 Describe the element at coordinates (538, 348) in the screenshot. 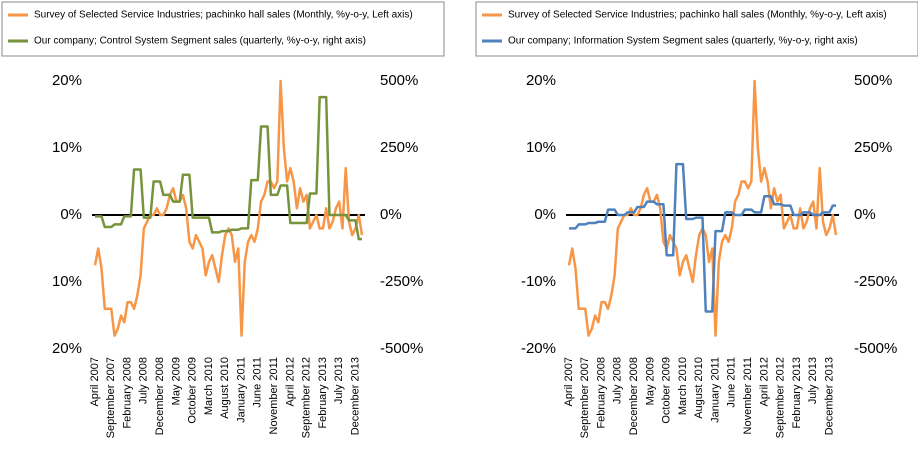

I see `y-tick-label: -20%` at that location.